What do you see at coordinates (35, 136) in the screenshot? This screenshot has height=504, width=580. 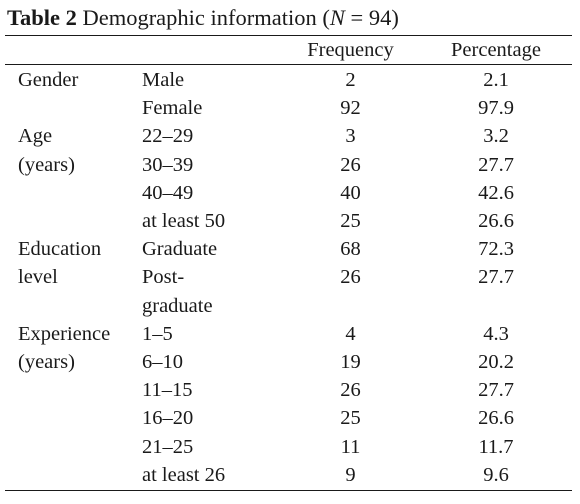 I see `row-variable-label: Age` at bounding box center [35, 136].